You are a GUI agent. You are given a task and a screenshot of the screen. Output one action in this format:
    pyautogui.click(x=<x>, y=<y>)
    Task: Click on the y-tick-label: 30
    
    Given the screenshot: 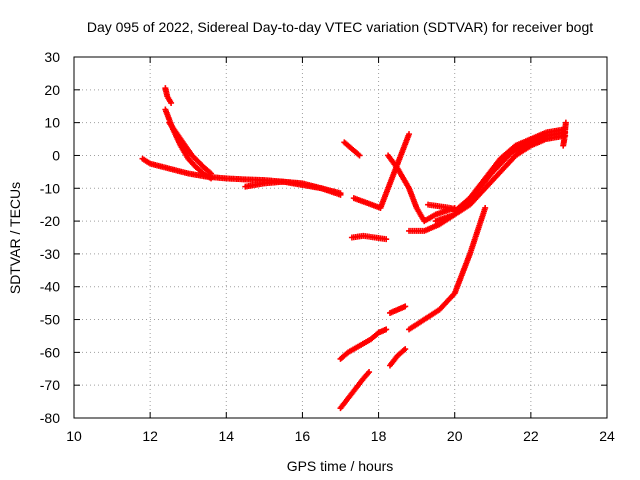 What is the action you would take?
    pyautogui.click(x=52, y=57)
    